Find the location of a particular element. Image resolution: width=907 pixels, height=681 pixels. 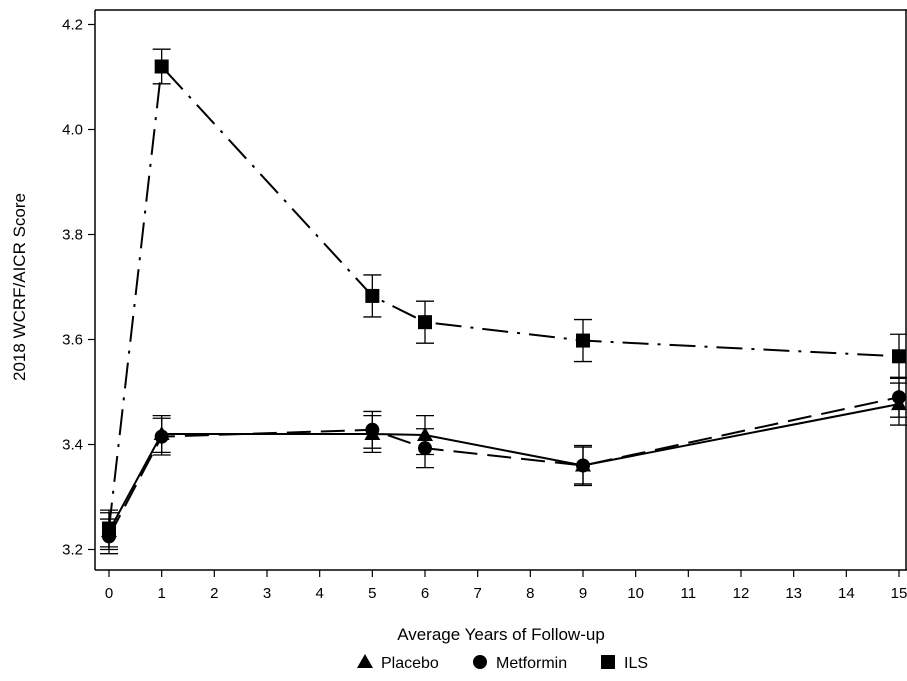

y-tick-label: 3.4 is located at coordinates (72, 445).